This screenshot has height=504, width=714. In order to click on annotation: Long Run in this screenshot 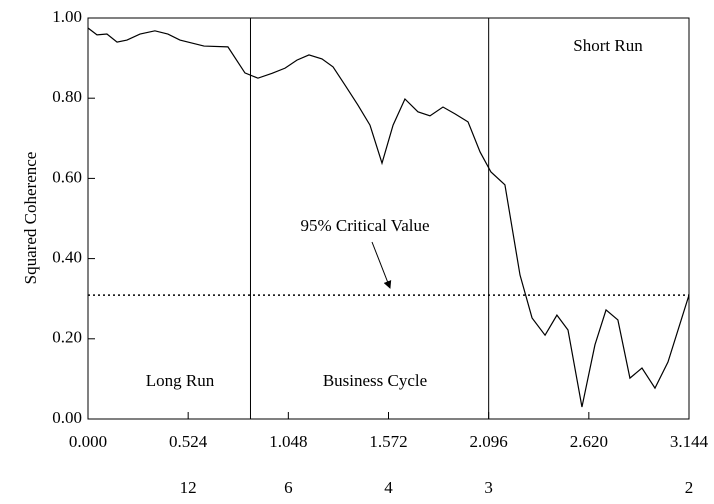, I will do `click(180, 380)`.